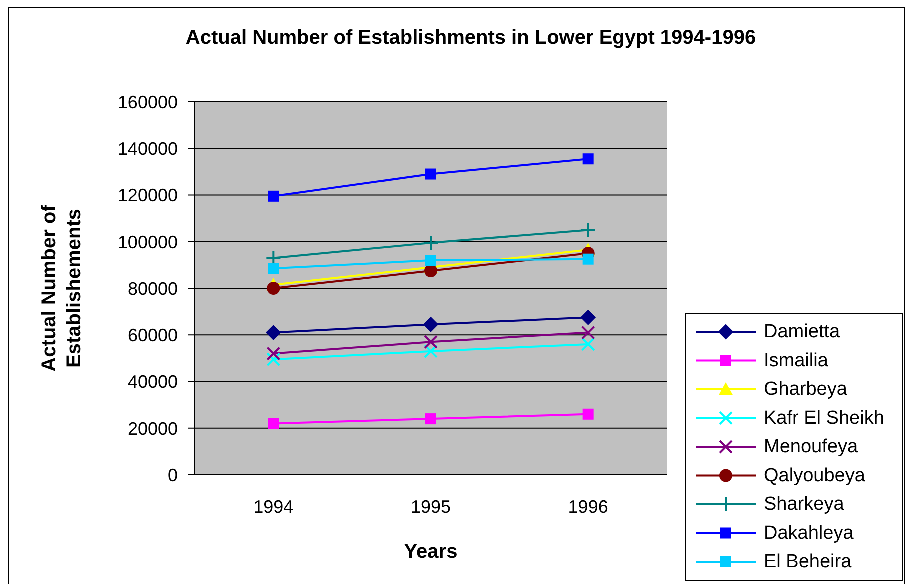 The image size is (907, 584). What do you see at coordinates (431, 506) in the screenshot?
I see `x-tick-label: 1995` at bounding box center [431, 506].